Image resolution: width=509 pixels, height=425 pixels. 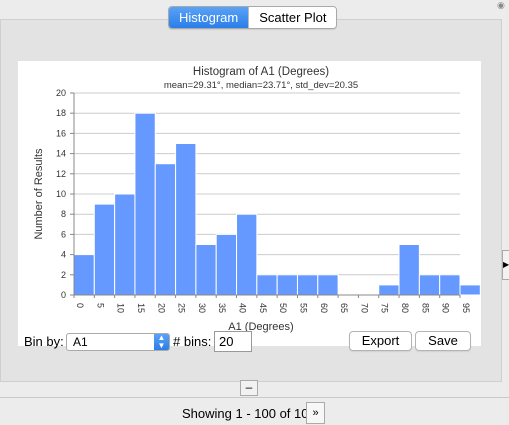 What do you see at coordinates (209, 17) in the screenshot?
I see `tab-histogram: Histogram` at bounding box center [209, 17].